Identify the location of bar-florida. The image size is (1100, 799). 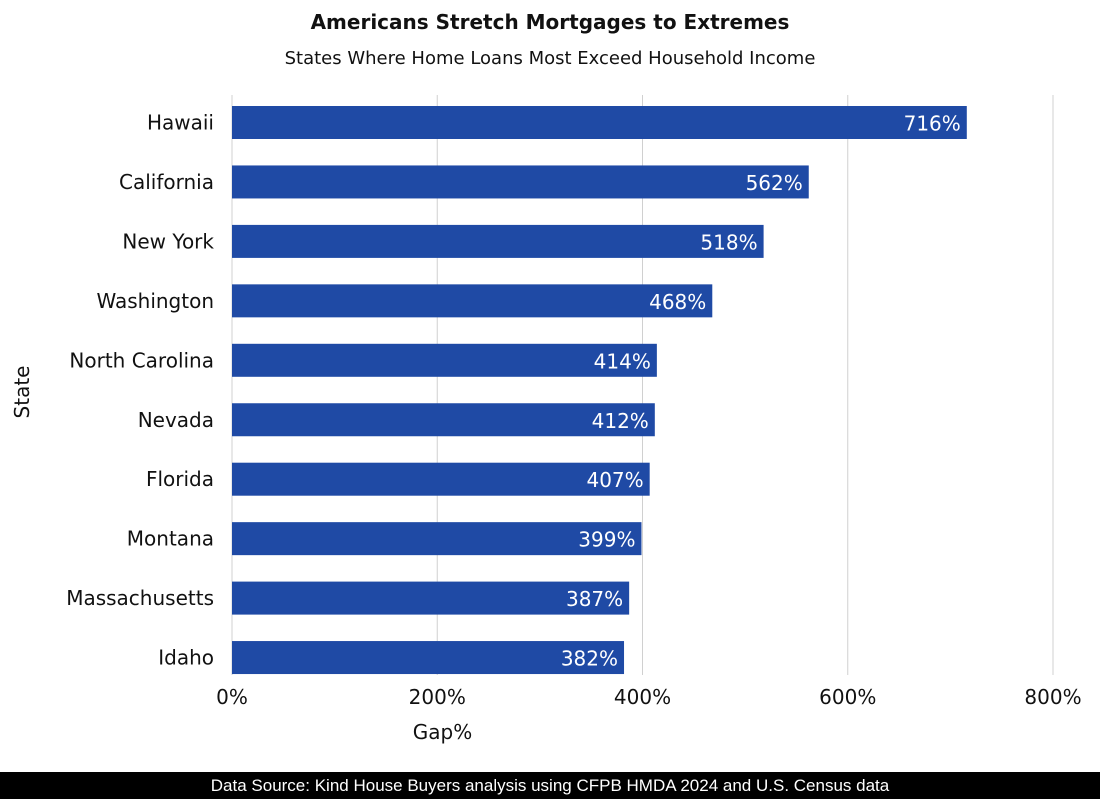
(441, 479).